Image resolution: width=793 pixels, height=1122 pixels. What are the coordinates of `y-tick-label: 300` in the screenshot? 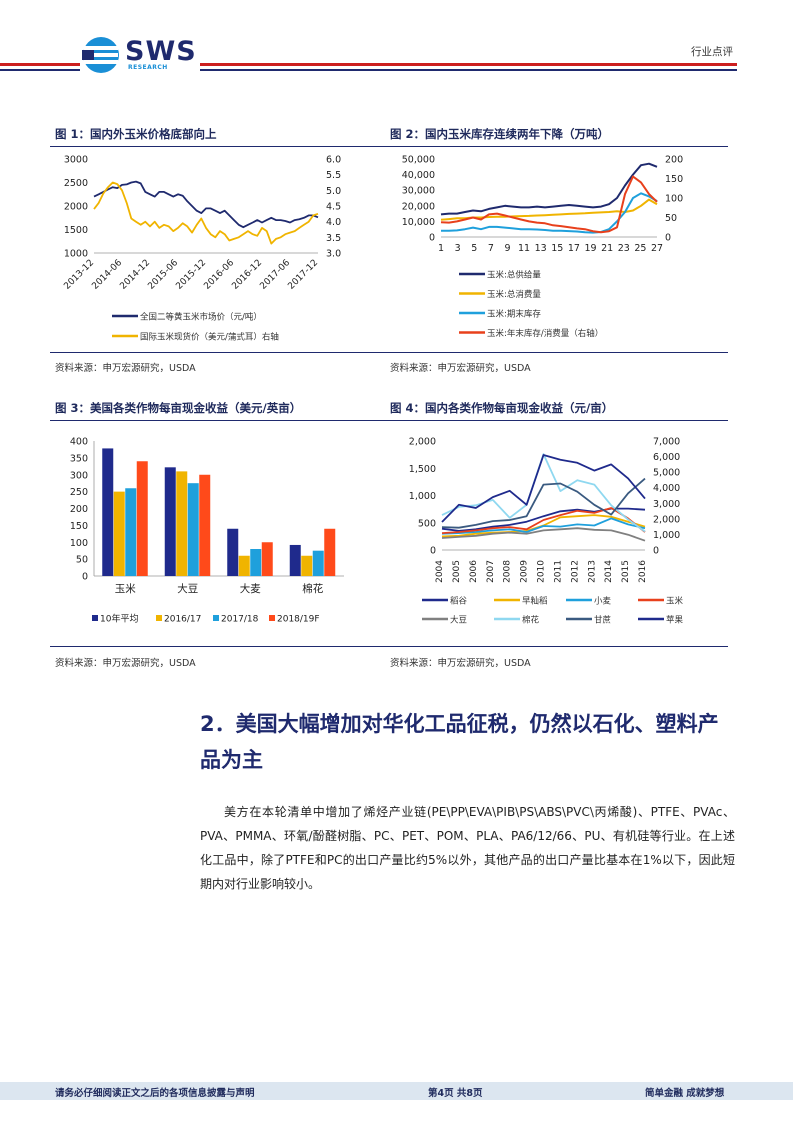 It's located at (79, 475).